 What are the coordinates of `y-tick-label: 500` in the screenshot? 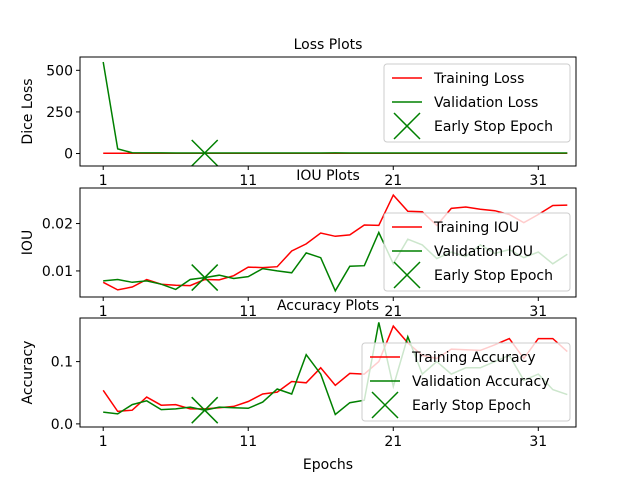 It's located at (59, 71).